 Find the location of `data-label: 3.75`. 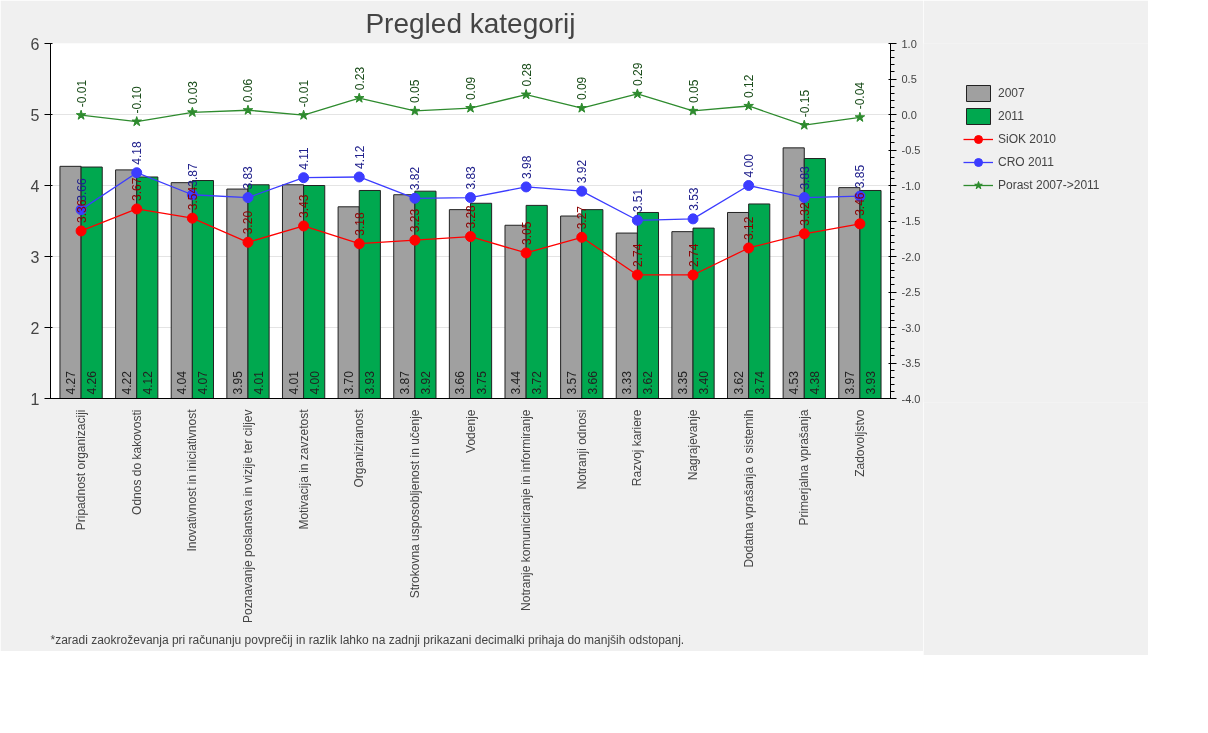

data-label: 3.75 is located at coordinates (481, 382).